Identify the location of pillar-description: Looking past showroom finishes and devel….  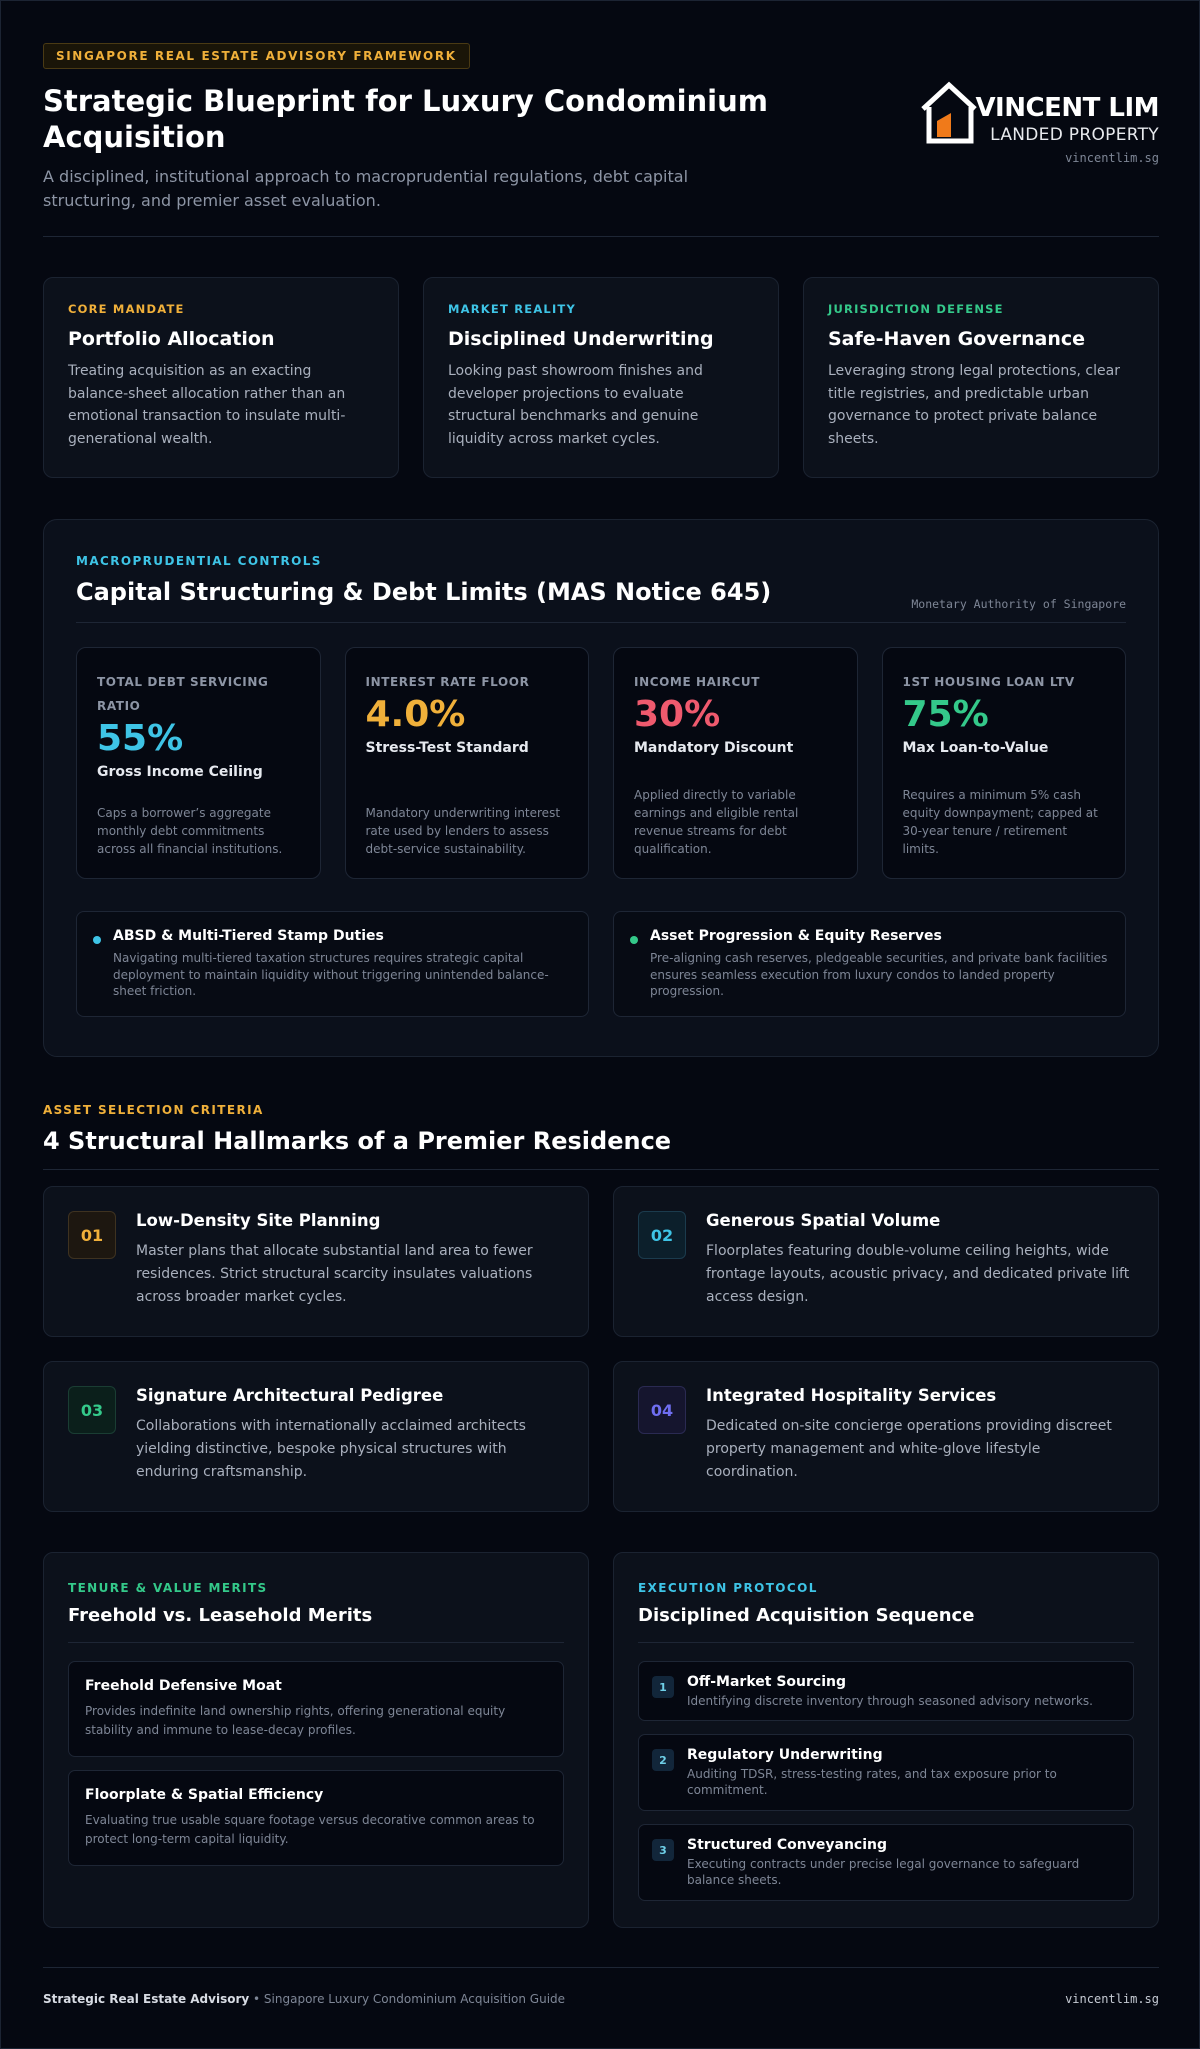
(575, 405).